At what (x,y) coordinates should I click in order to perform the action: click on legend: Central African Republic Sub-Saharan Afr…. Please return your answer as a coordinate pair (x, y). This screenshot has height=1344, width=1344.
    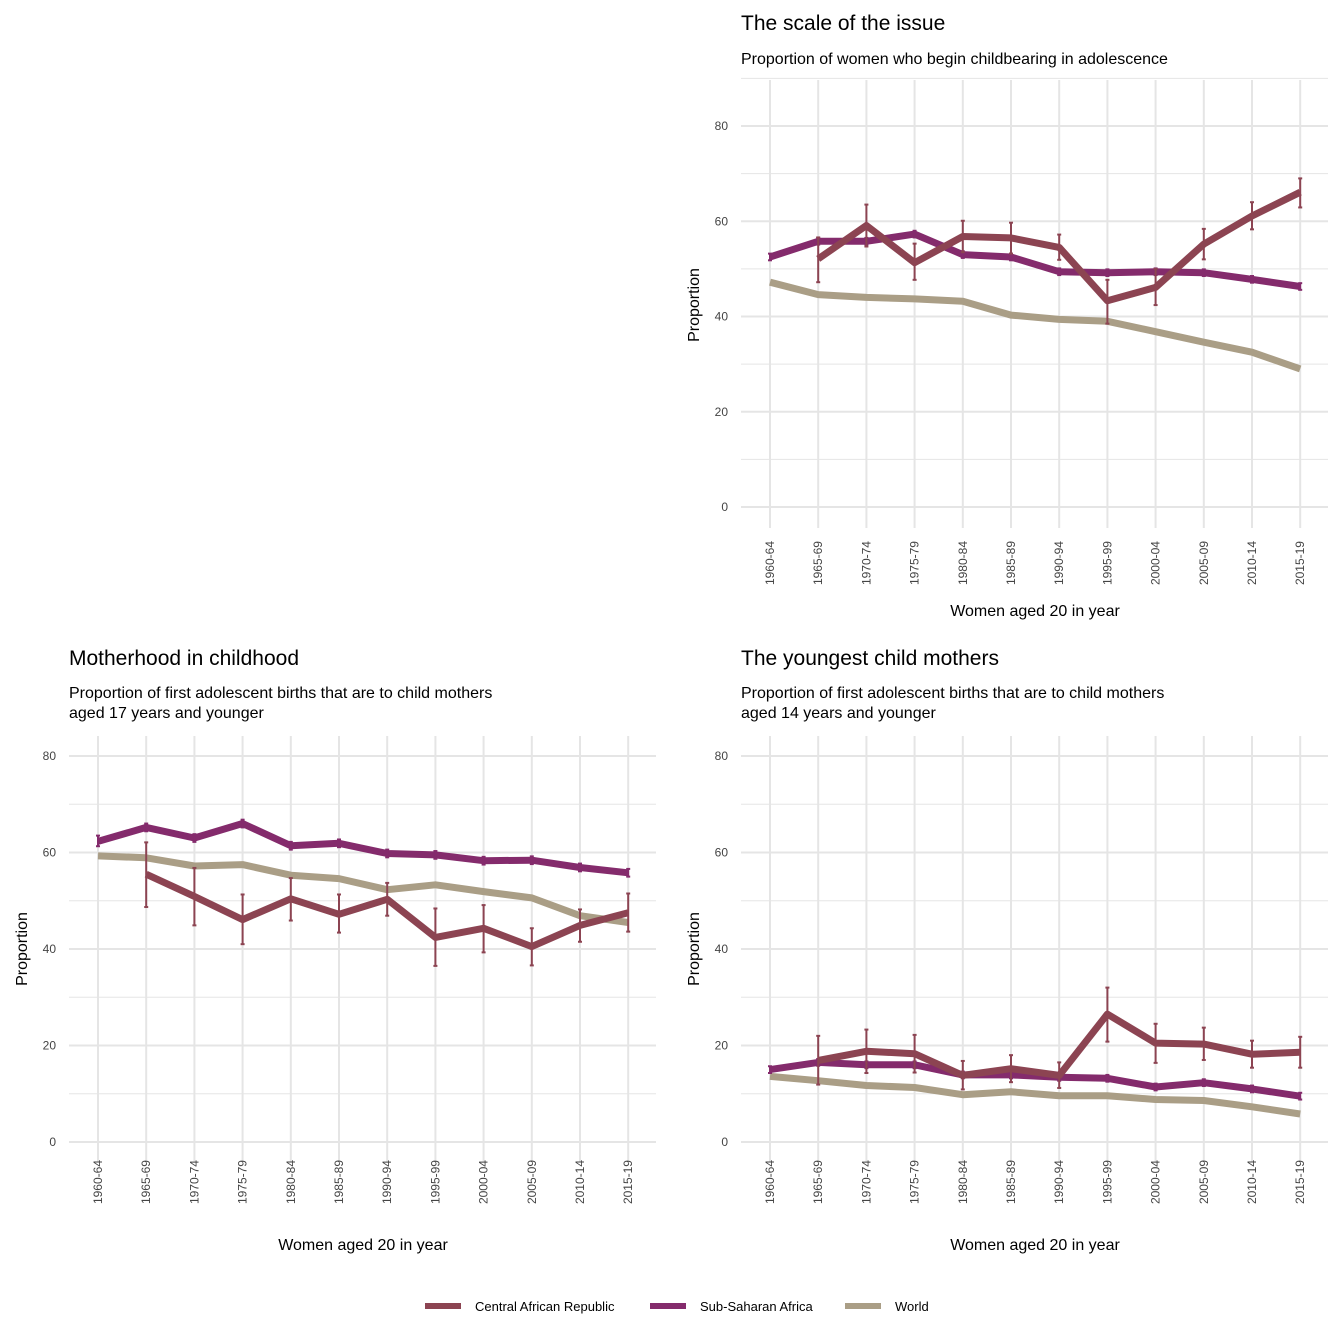
    Looking at the image, I should click on (677, 1306).